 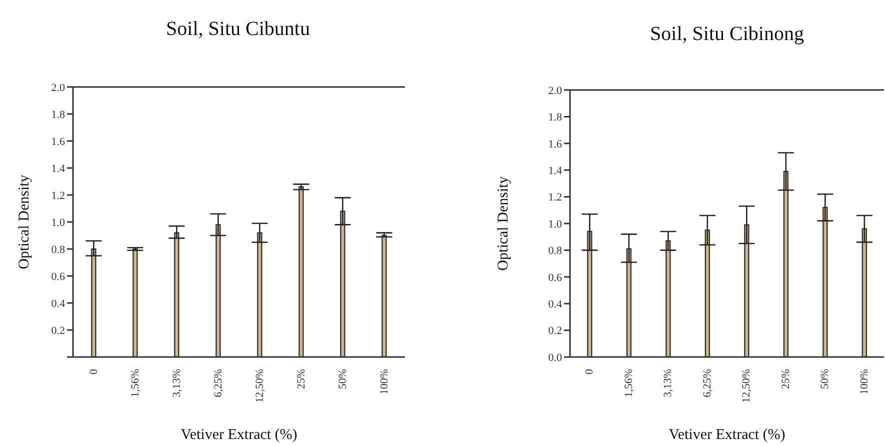 I want to click on y-tick-label: 0.0, so click(x=555, y=358).